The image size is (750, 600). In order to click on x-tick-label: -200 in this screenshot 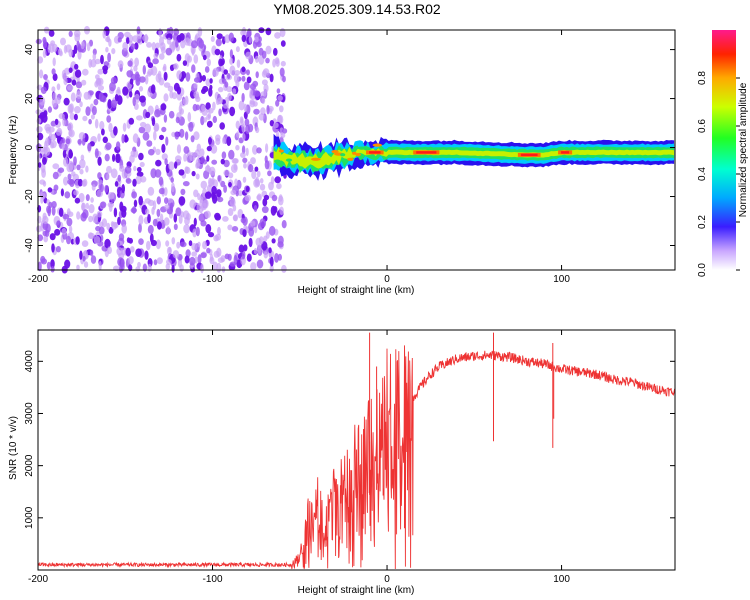, I will do `click(38, 279)`.